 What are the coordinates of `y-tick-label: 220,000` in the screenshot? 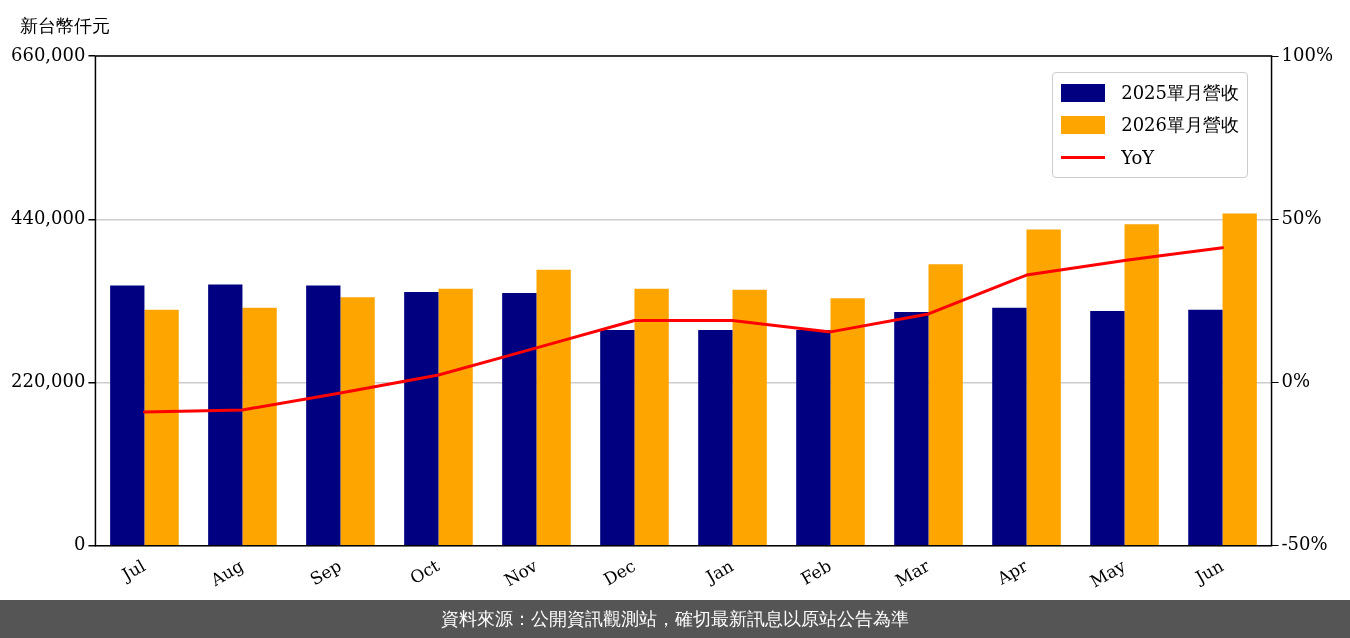 It's located at (48, 381).